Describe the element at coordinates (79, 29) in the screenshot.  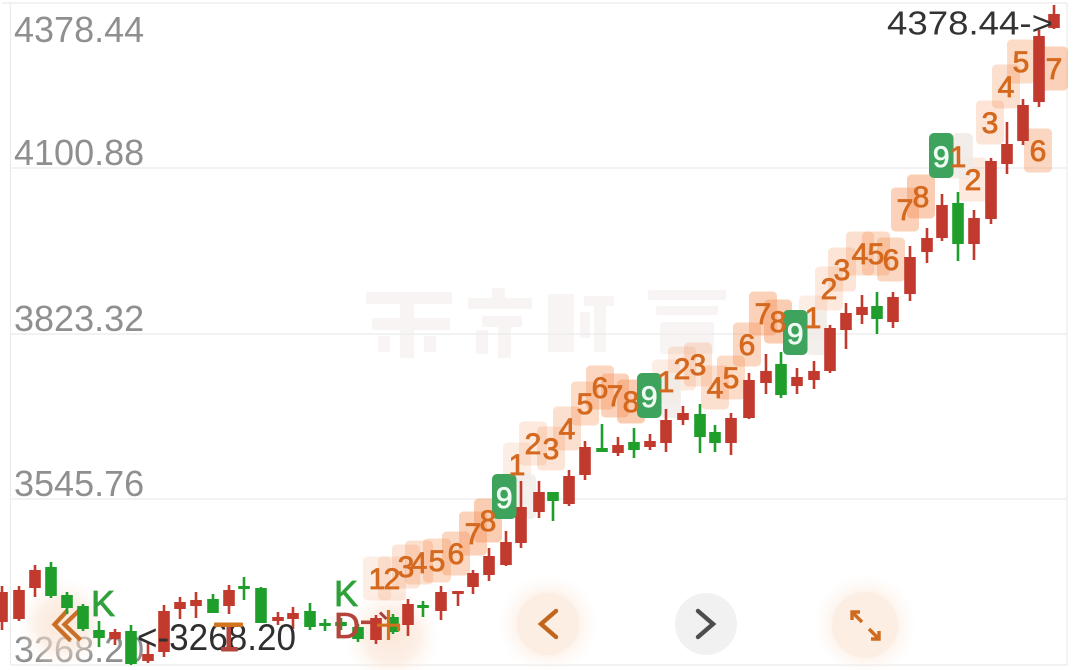
I see `svg-text: 4378.44` at that location.